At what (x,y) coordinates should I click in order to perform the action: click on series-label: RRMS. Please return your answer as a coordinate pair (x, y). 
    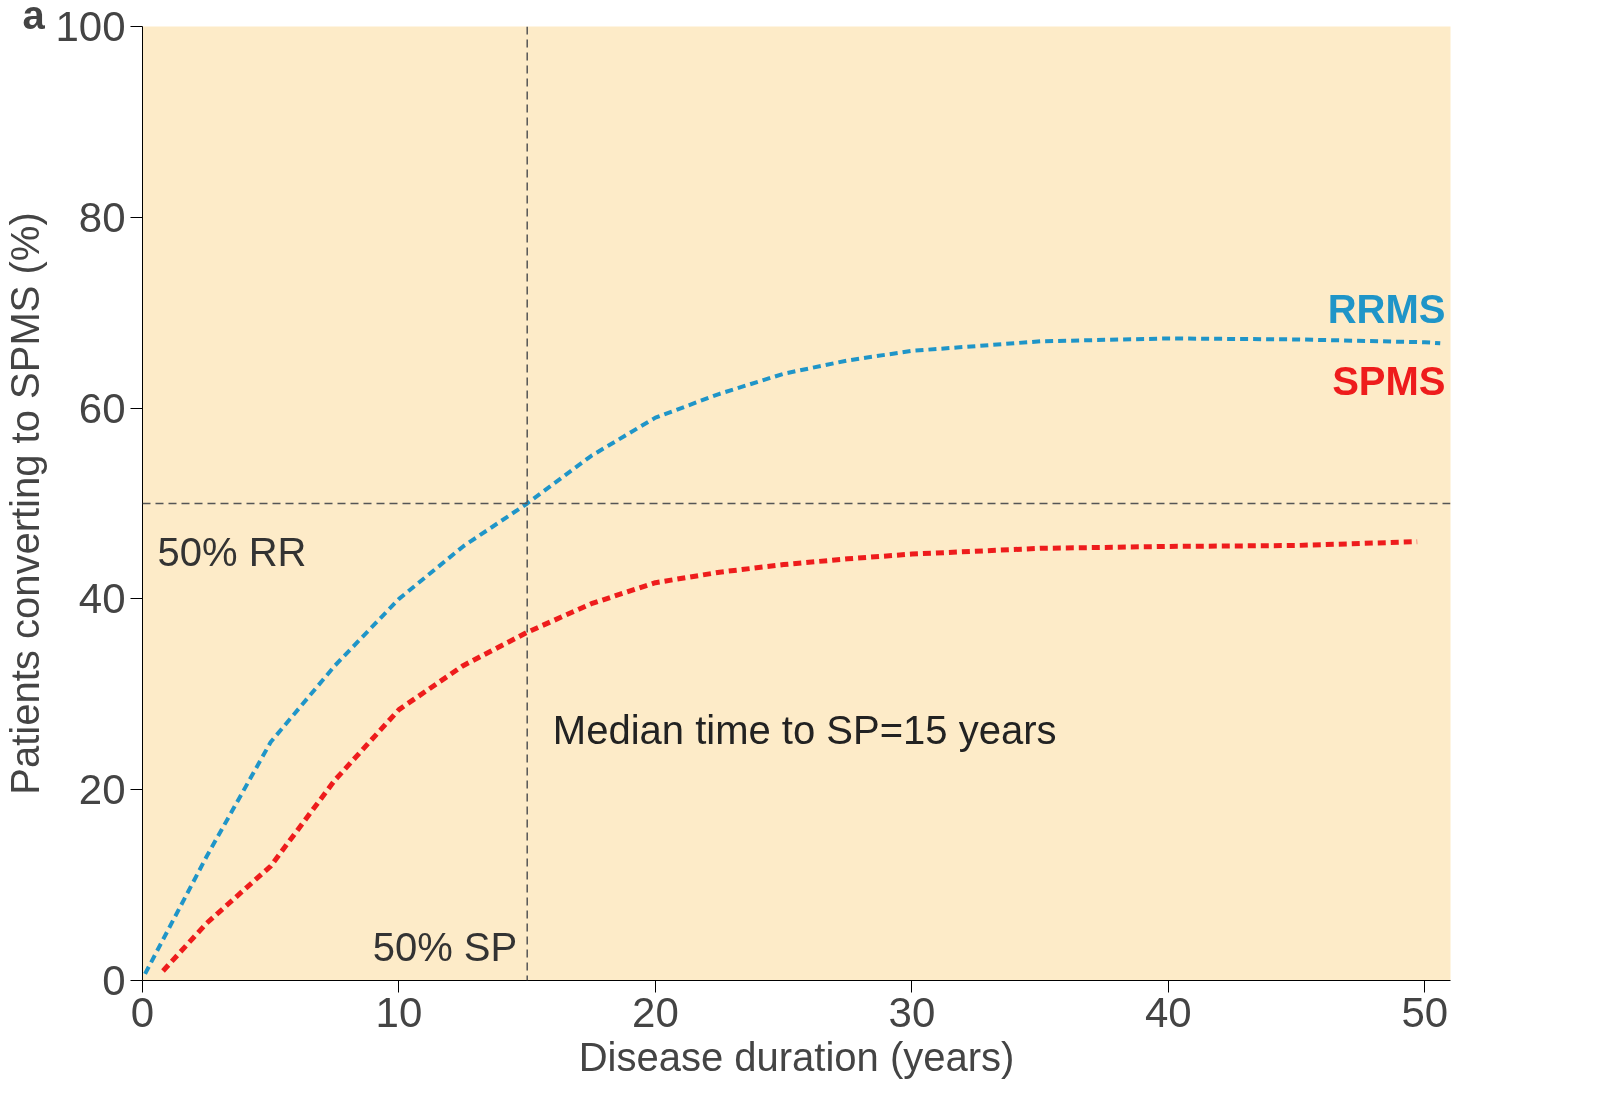
    Looking at the image, I should click on (1386, 309).